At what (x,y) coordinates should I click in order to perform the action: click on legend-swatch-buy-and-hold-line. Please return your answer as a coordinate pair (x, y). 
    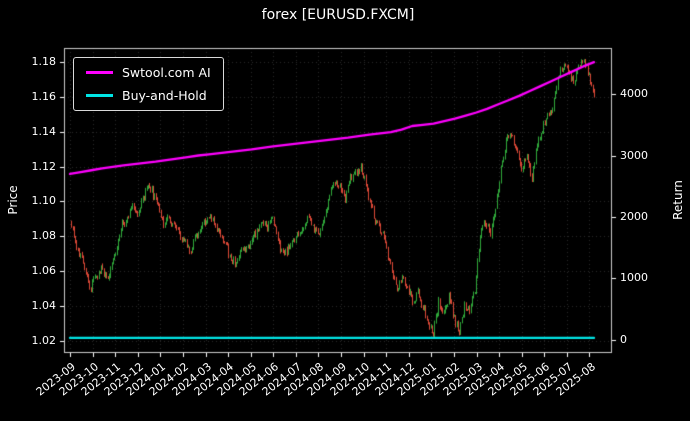
    Looking at the image, I should click on (99, 95).